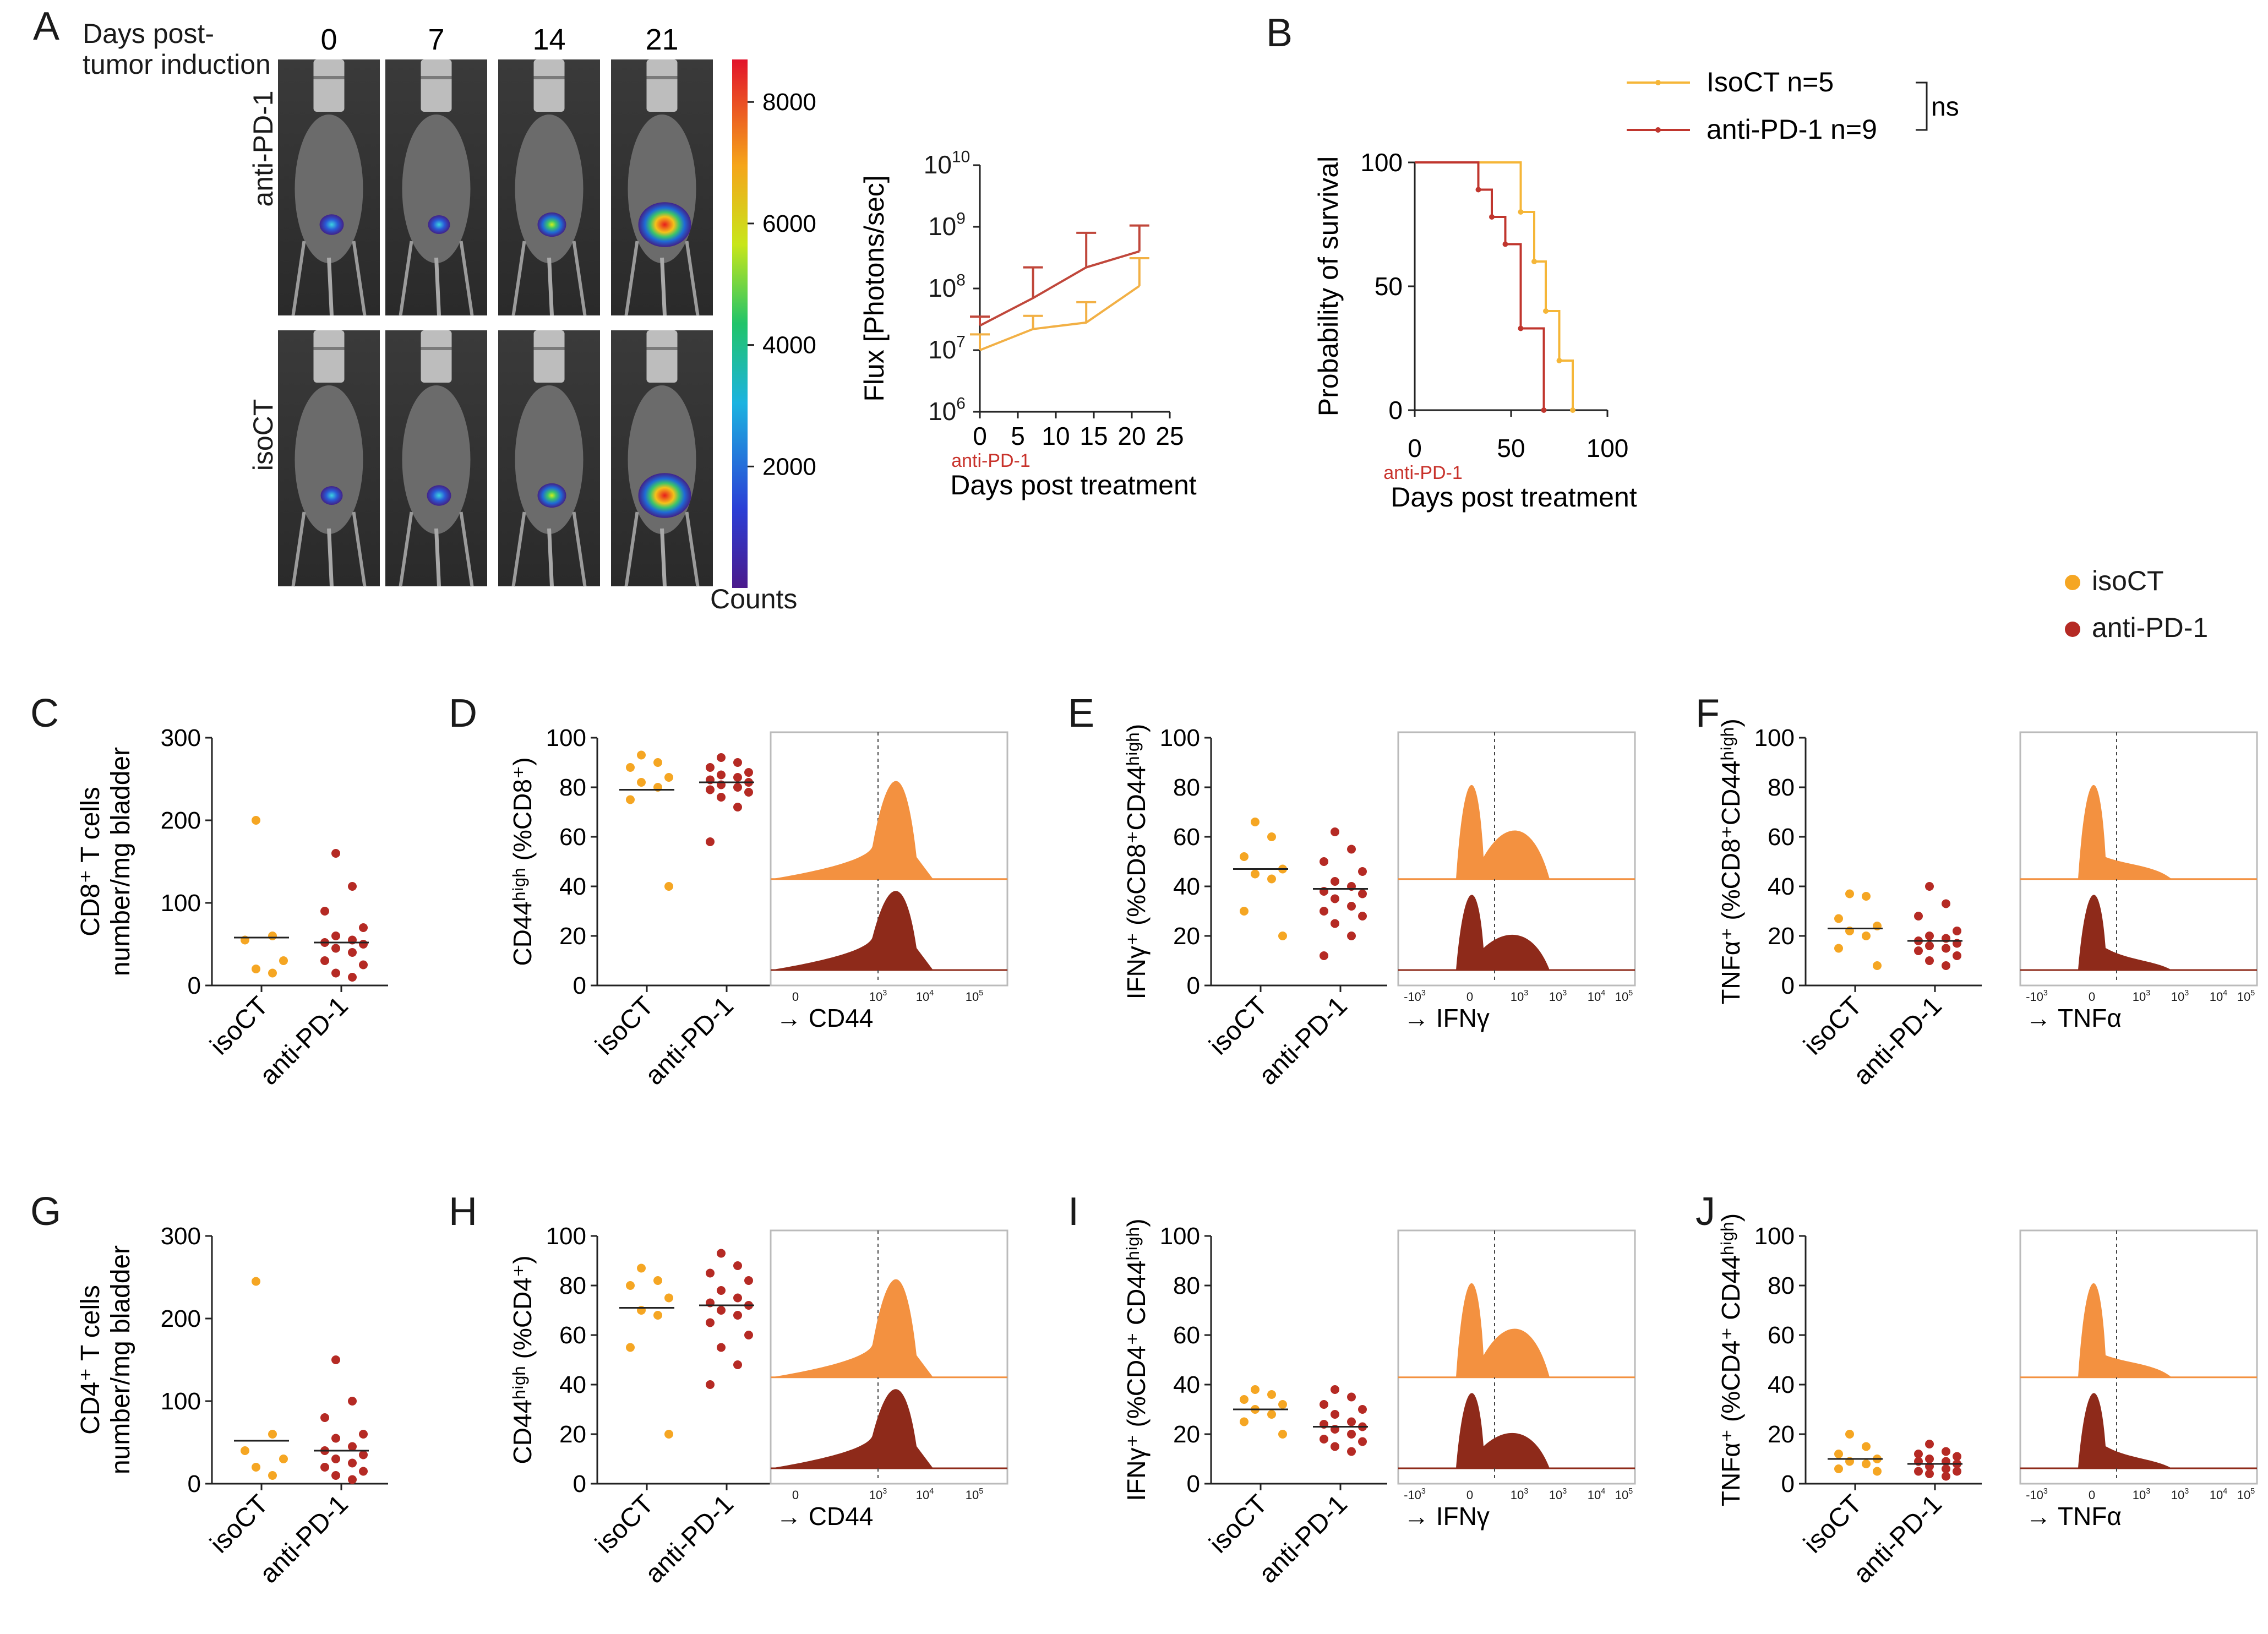 Image resolution: width=2268 pixels, height=1634 pixels. I want to click on legend-label-isoct: isoCT, so click(2128, 580).